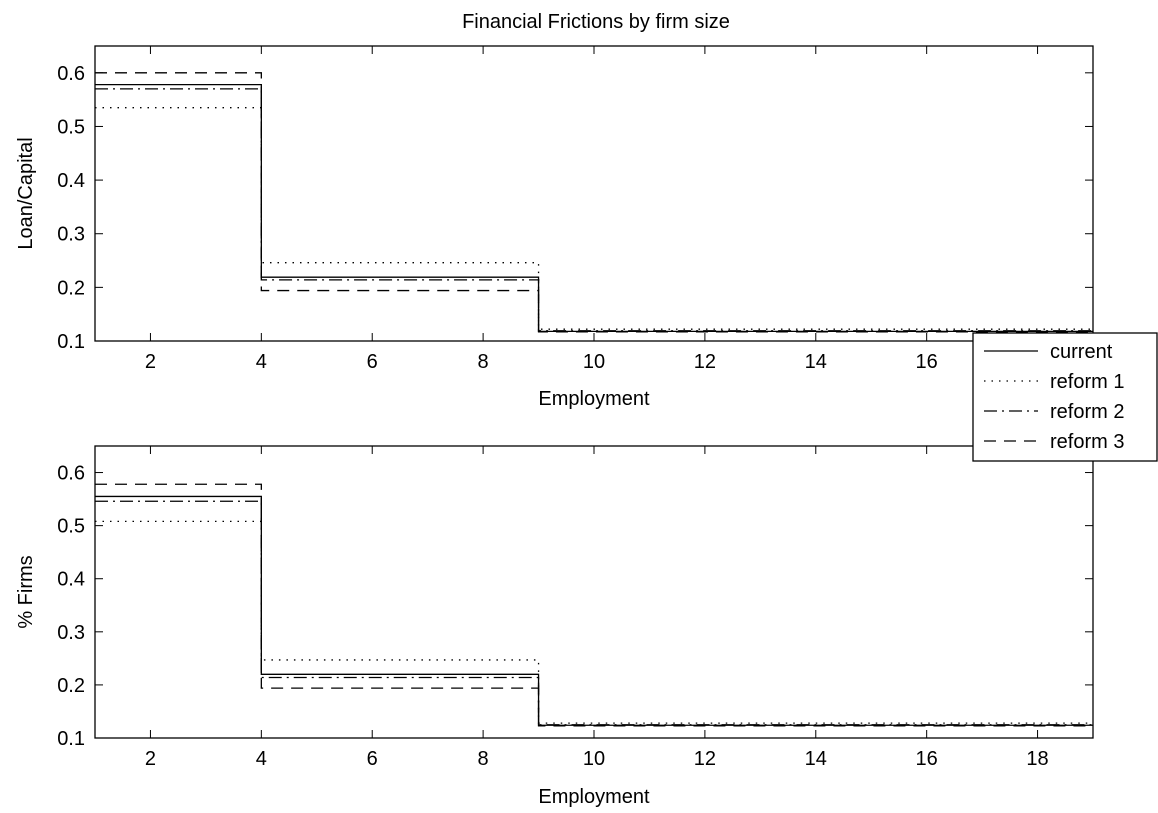  I want to click on y-axis-label: Loan/Capital, so click(26, 193).